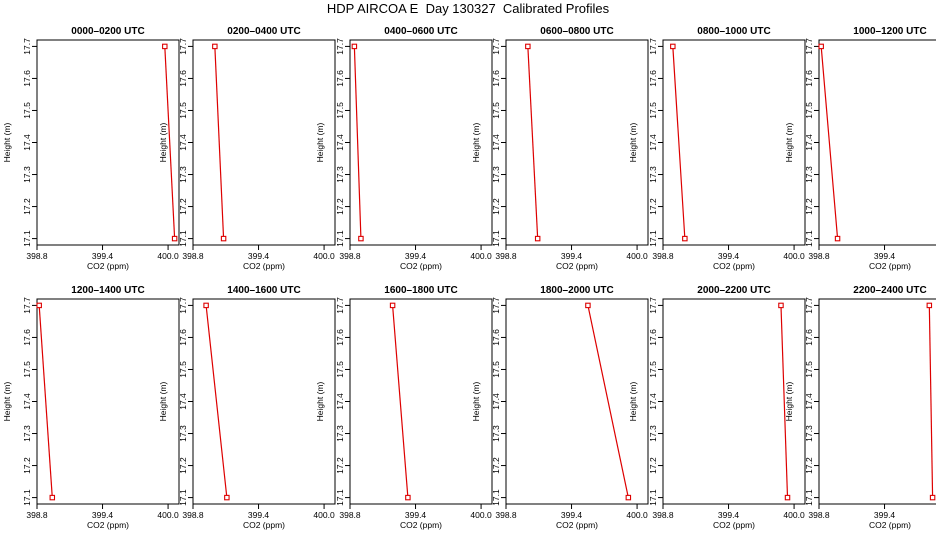 This screenshot has width=936, height=540. Describe the element at coordinates (37, 515) in the screenshot. I see `panel-7-x-tick-label: 398.8` at that location.